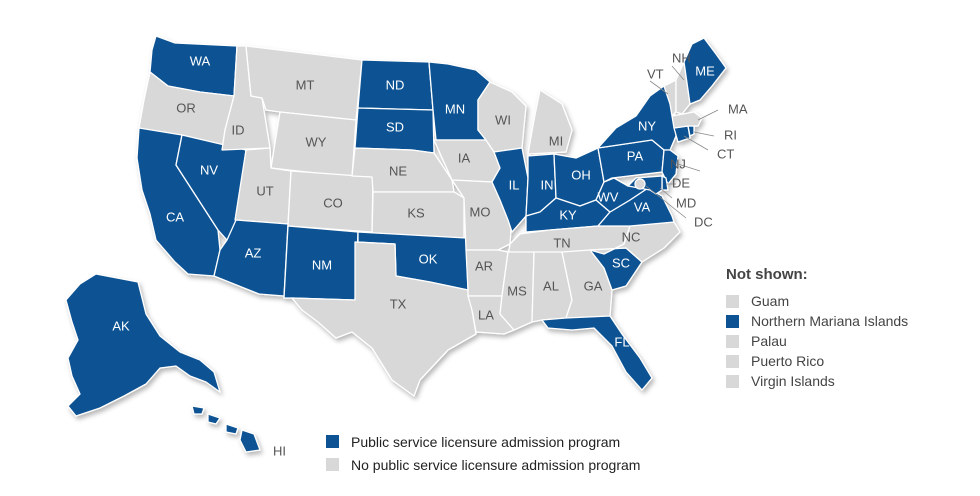 This screenshot has width=980, height=496. I want to click on state-label-al: AL, so click(551, 285).